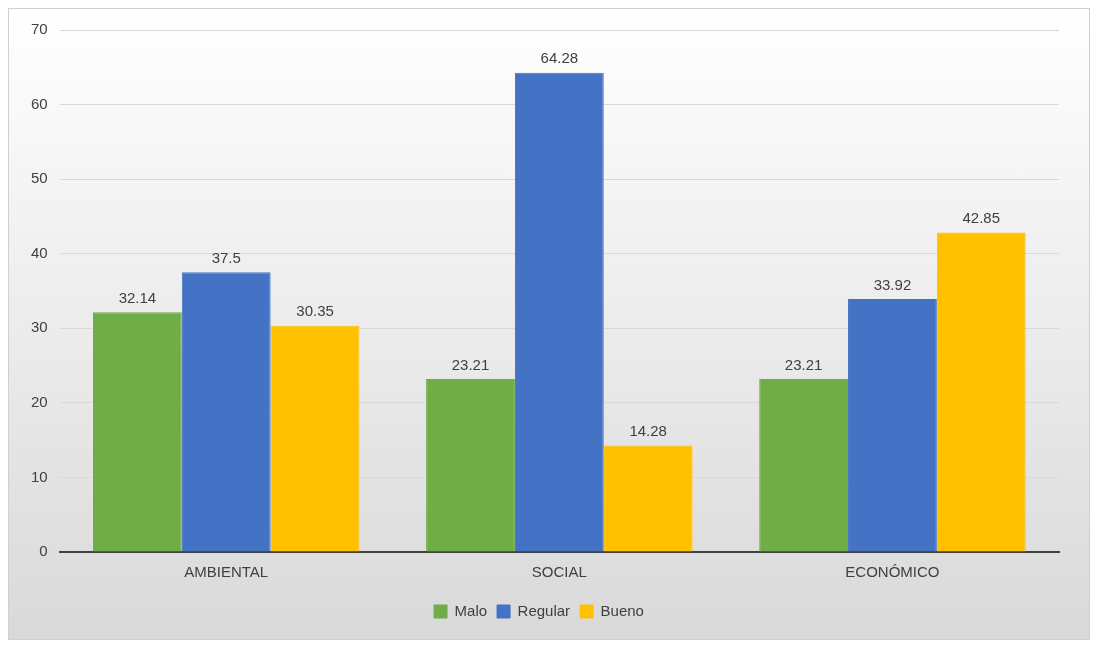  Describe the element at coordinates (39, 401) in the screenshot. I see `y-tick-label: 20` at that location.